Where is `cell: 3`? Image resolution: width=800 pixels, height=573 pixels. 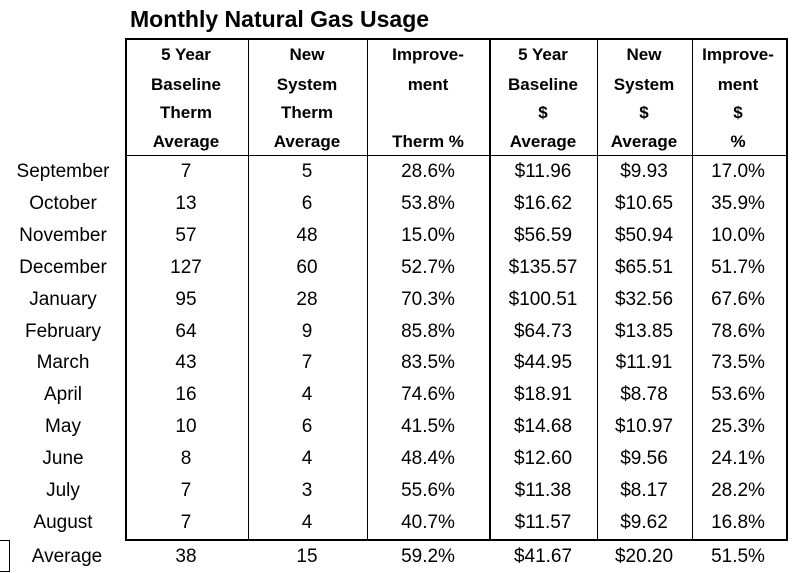
cell: 3 is located at coordinates (307, 490).